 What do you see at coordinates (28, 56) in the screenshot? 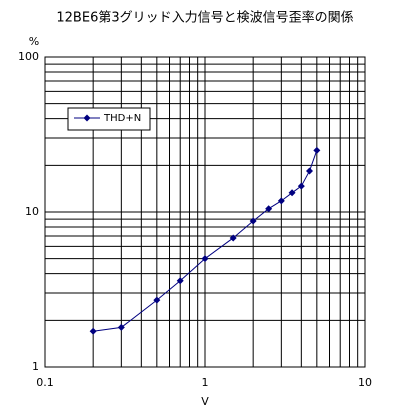
I see `y-tick-label: 100` at bounding box center [28, 56].